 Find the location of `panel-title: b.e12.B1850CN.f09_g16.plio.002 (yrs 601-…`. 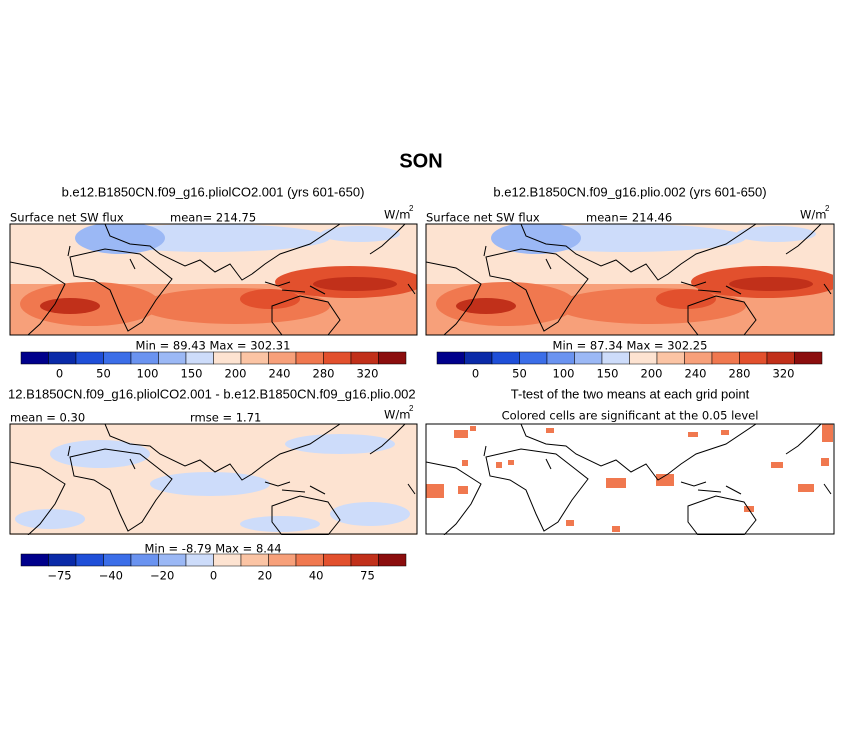

panel-title: b.e12.B1850CN.f09_g16.plio.002 (yrs 601-… is located at coordinates (629, 191).